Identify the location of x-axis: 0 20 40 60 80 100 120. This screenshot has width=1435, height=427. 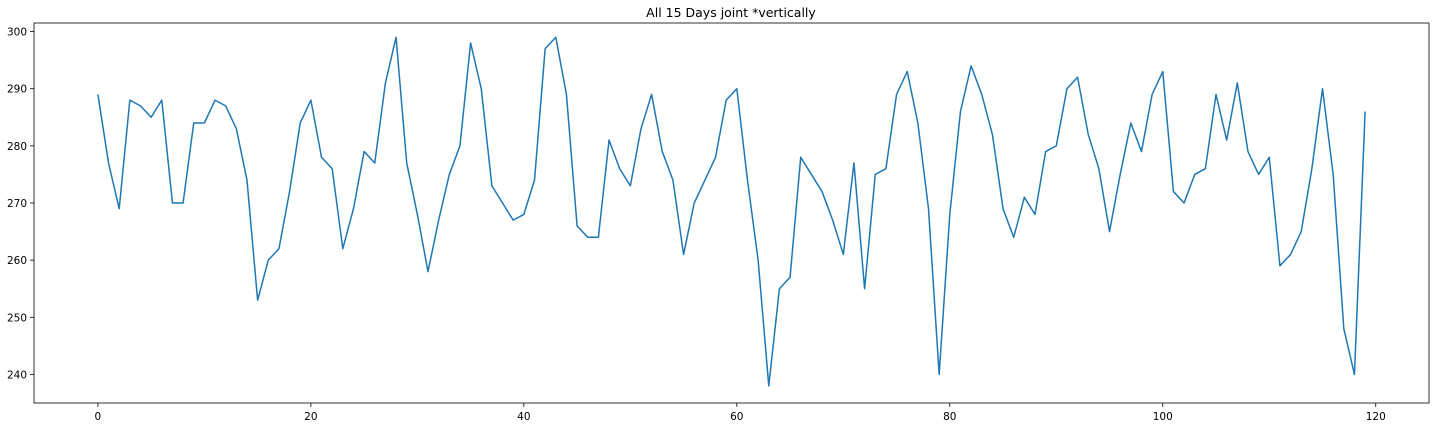
(740, 413).